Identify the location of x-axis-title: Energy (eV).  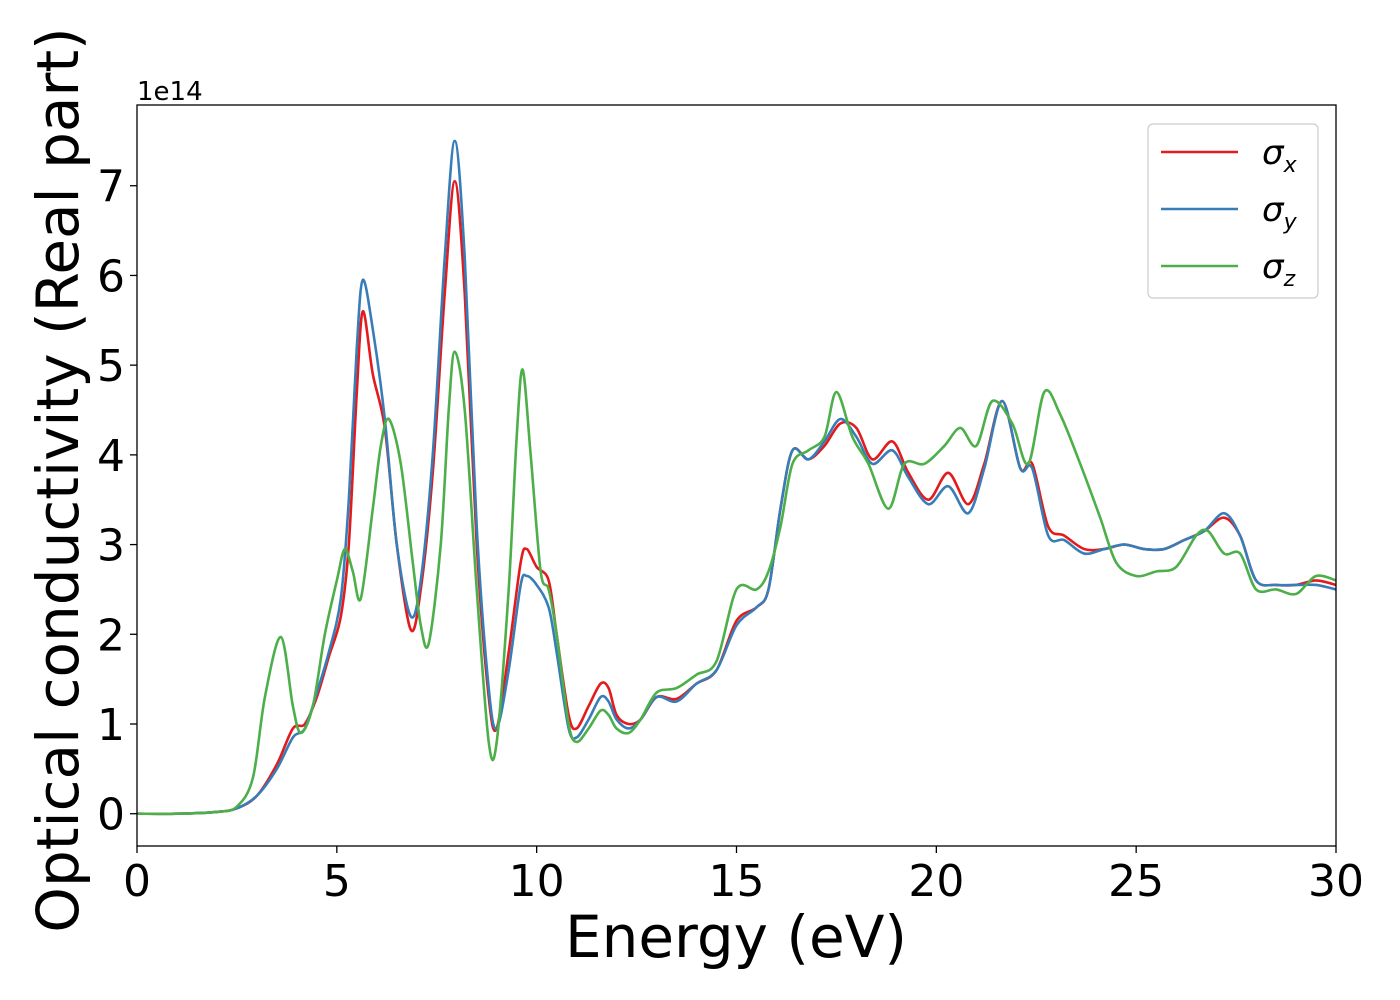
(736, 937).